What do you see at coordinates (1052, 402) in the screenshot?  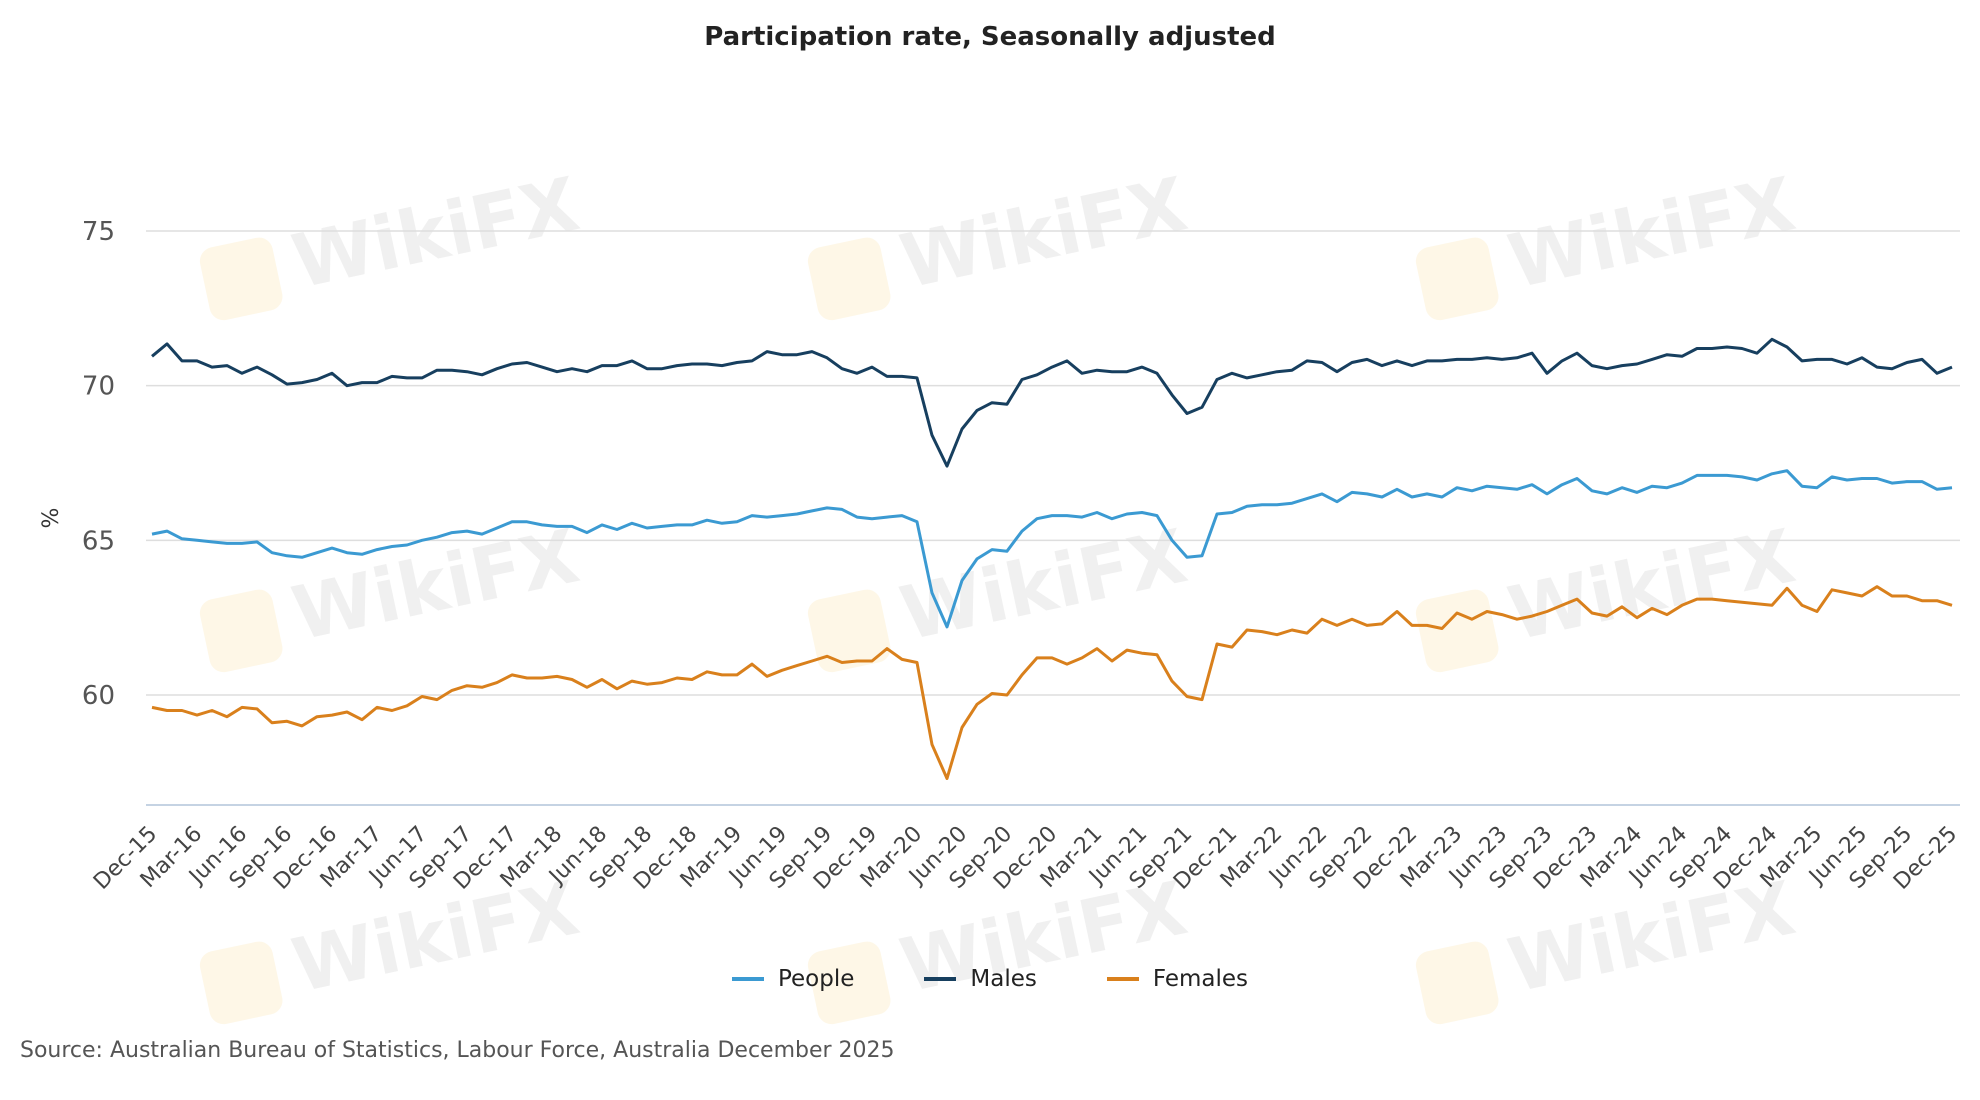 I see `series-line-males` at bounding box center [1052, 402].